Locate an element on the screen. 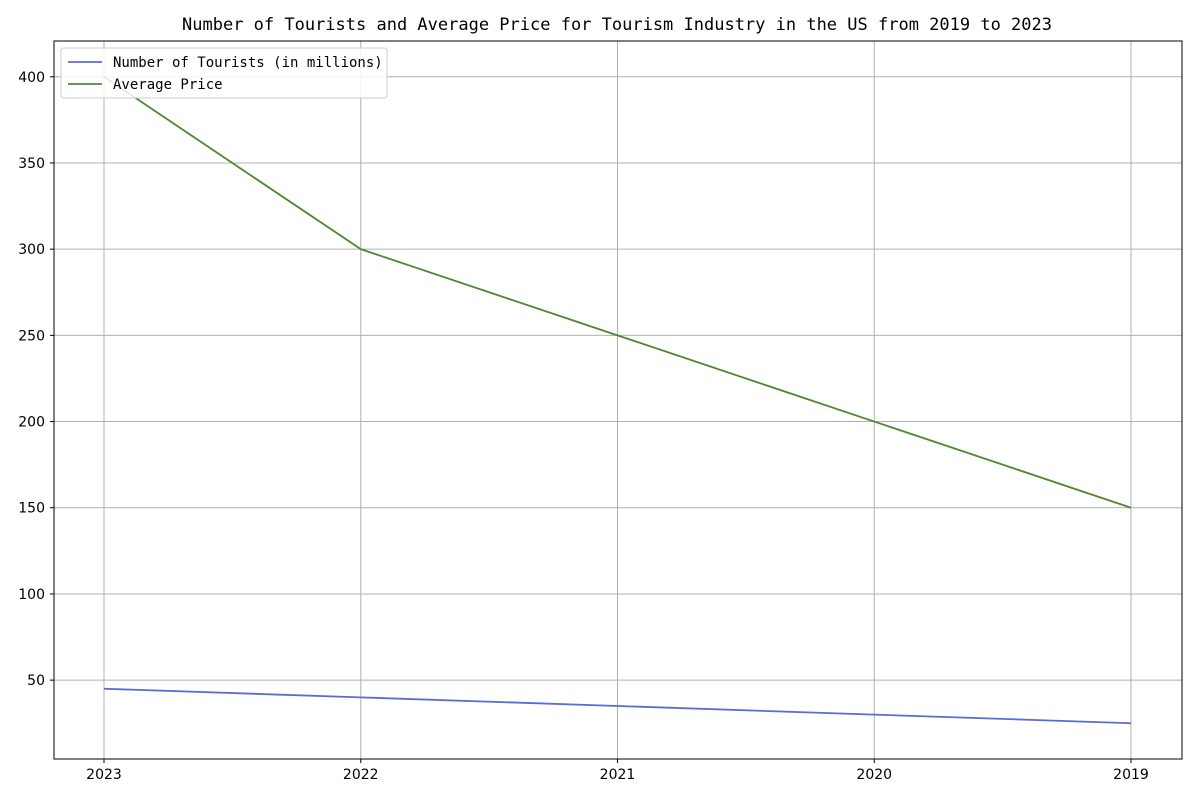 The width and height of the screenshot is (1200, 800). y-tick-label: 250 is located at coordinates (31, 336).